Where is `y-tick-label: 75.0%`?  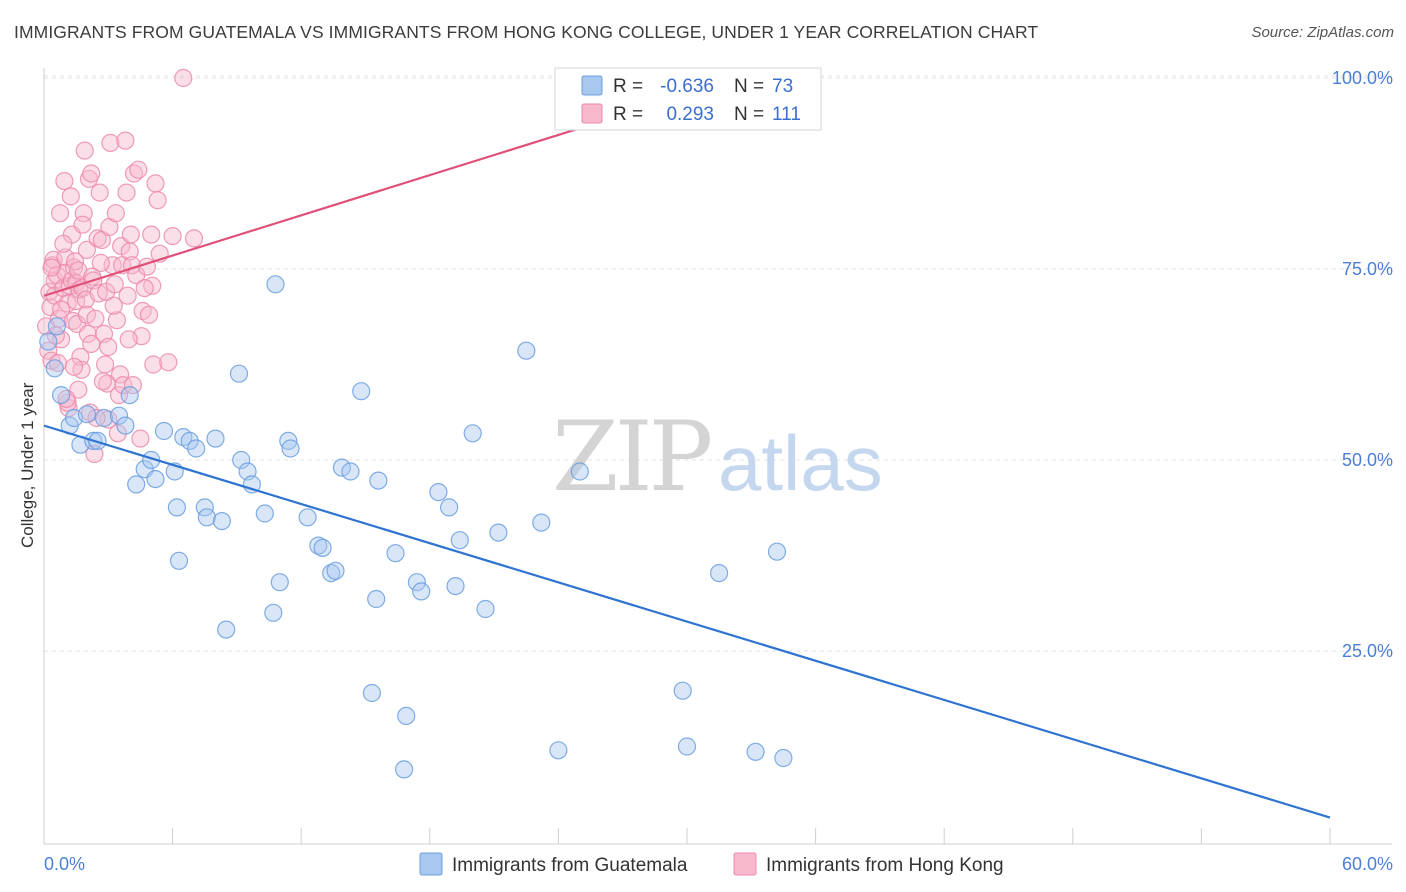 y-tick-label: 75.0% is located at coordinates (1367, 269).